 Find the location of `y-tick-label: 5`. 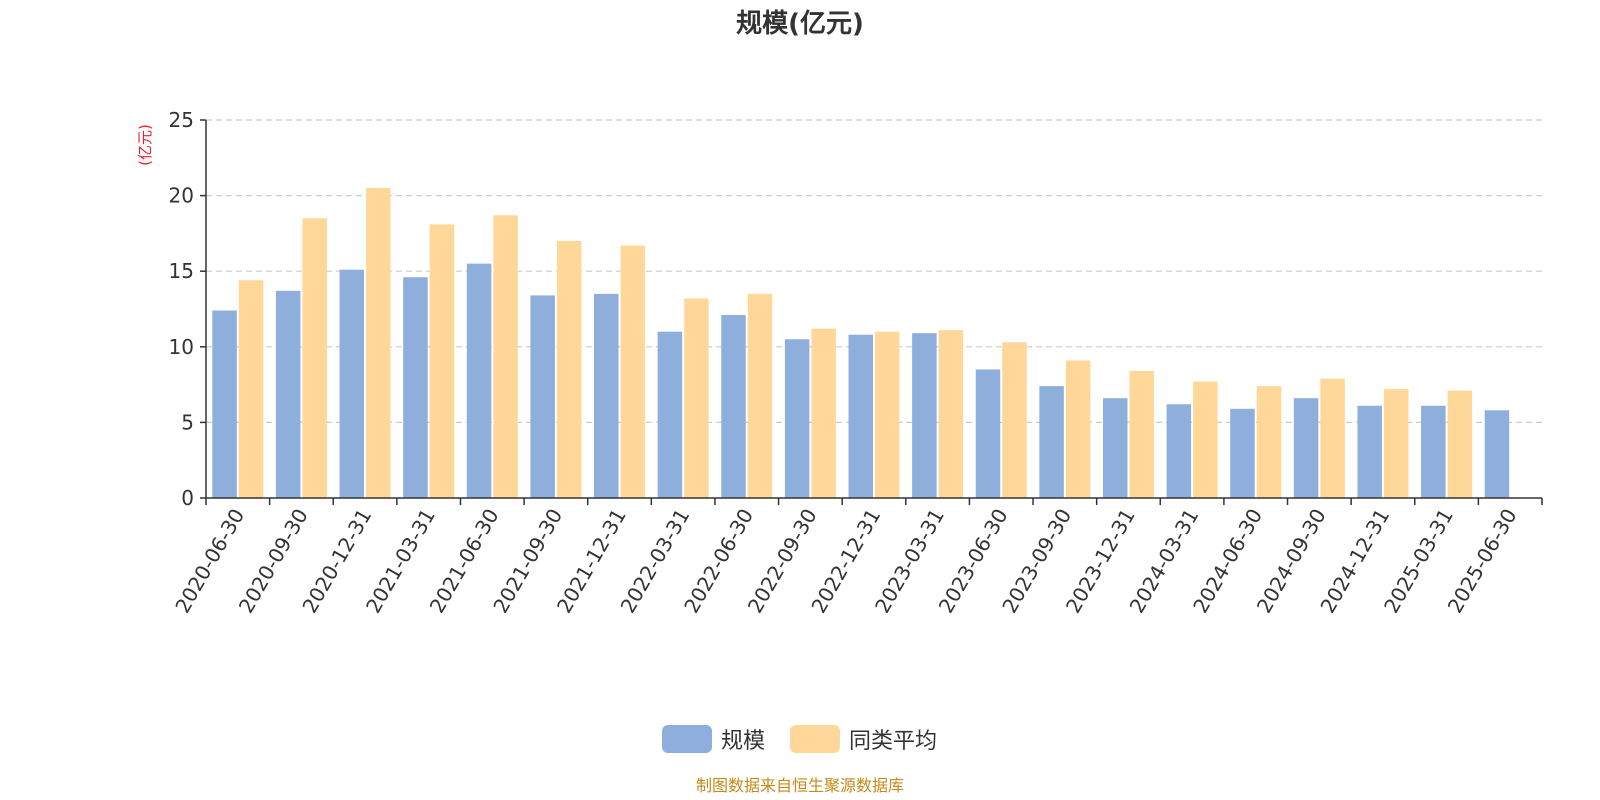

y-tick-label: 5 is located at coordinates (187, 422).